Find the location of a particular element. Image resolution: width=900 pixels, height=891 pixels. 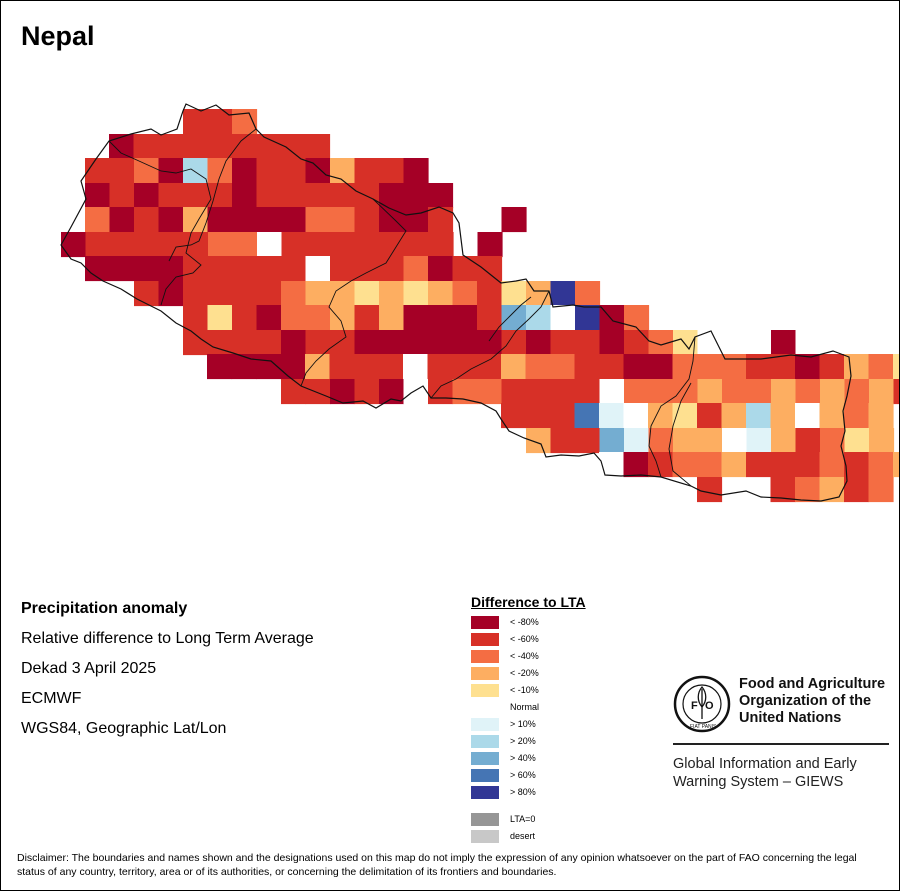

legend-label: LTA=0 is located at coordinates (523, 819).